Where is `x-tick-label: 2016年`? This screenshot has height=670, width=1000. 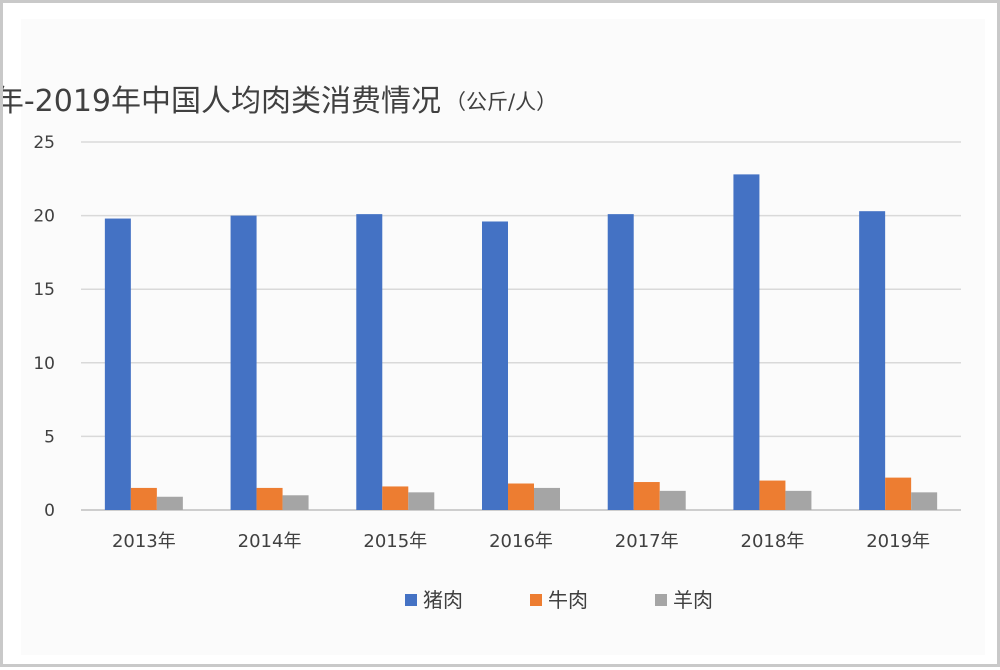 x-tick-label: 2016年 is located at coordinates (521, 541).